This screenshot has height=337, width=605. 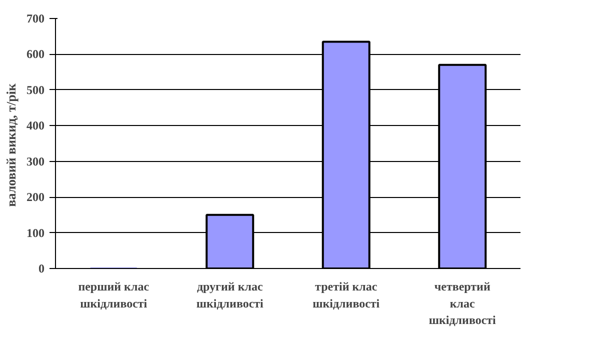 What do you see at coordinates (35, 233) in the screenshot?
I see `y-tick-label: 100` at bounding box center [35, 233].